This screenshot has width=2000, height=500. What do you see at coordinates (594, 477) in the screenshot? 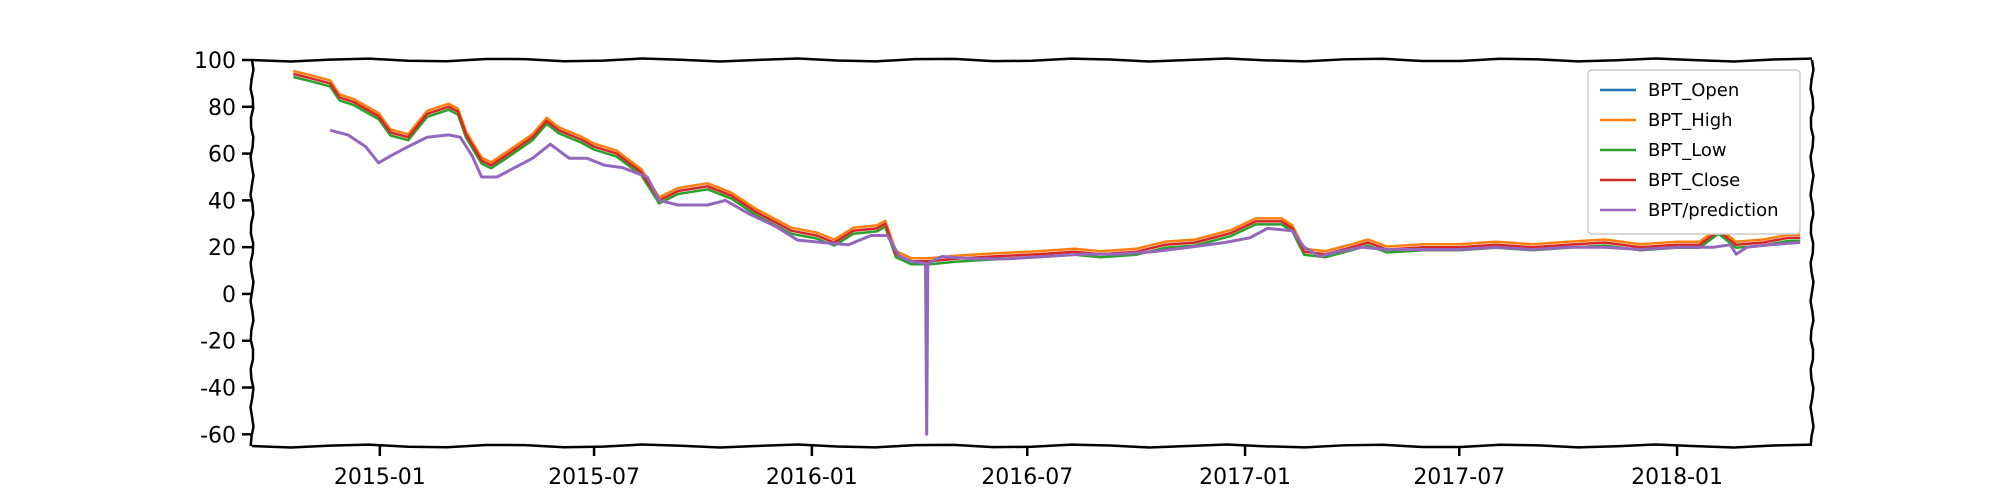
I see `x-tick-label: 2015-07` at bounding box center [594, 477].